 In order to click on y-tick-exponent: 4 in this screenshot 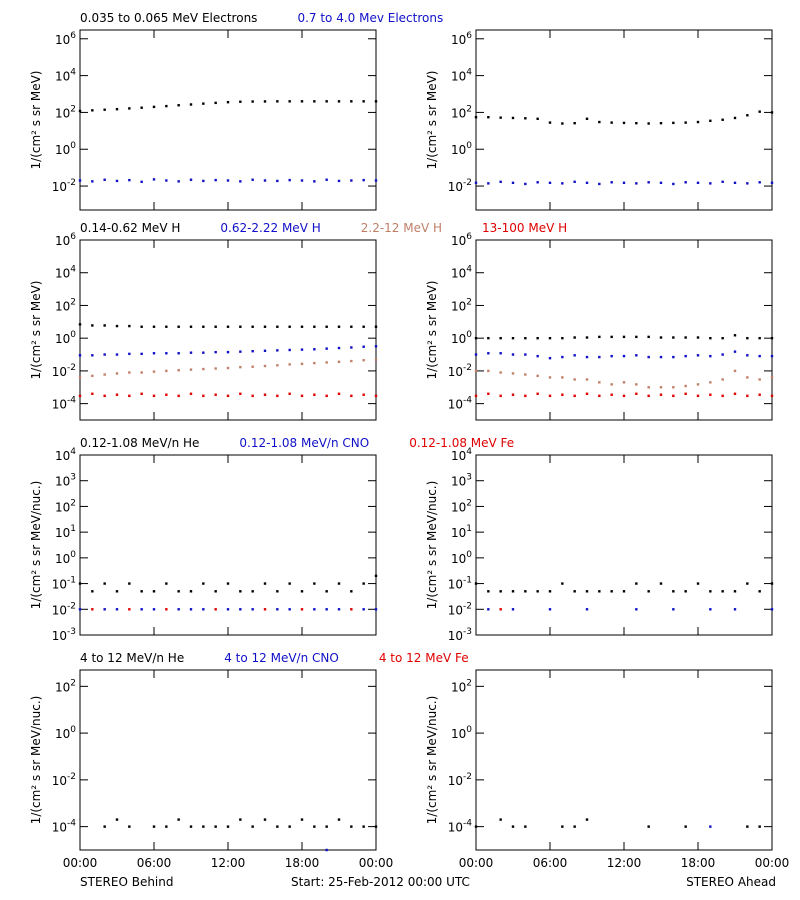, I will do `click(469, 73)`.